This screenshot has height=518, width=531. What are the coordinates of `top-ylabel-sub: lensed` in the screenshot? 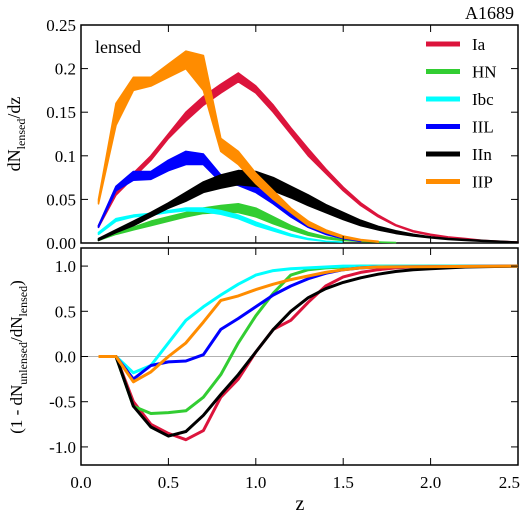 It's located at (21, 134).